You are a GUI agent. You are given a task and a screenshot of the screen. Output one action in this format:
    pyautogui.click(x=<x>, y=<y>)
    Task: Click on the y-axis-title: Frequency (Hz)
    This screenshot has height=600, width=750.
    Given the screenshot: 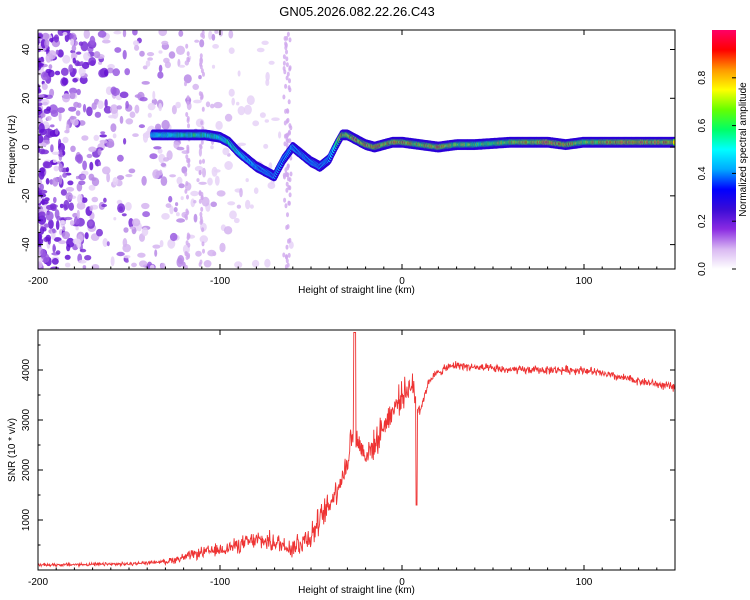 What is the action you would take?
    pyautogui.click(x=12, y=149)
    